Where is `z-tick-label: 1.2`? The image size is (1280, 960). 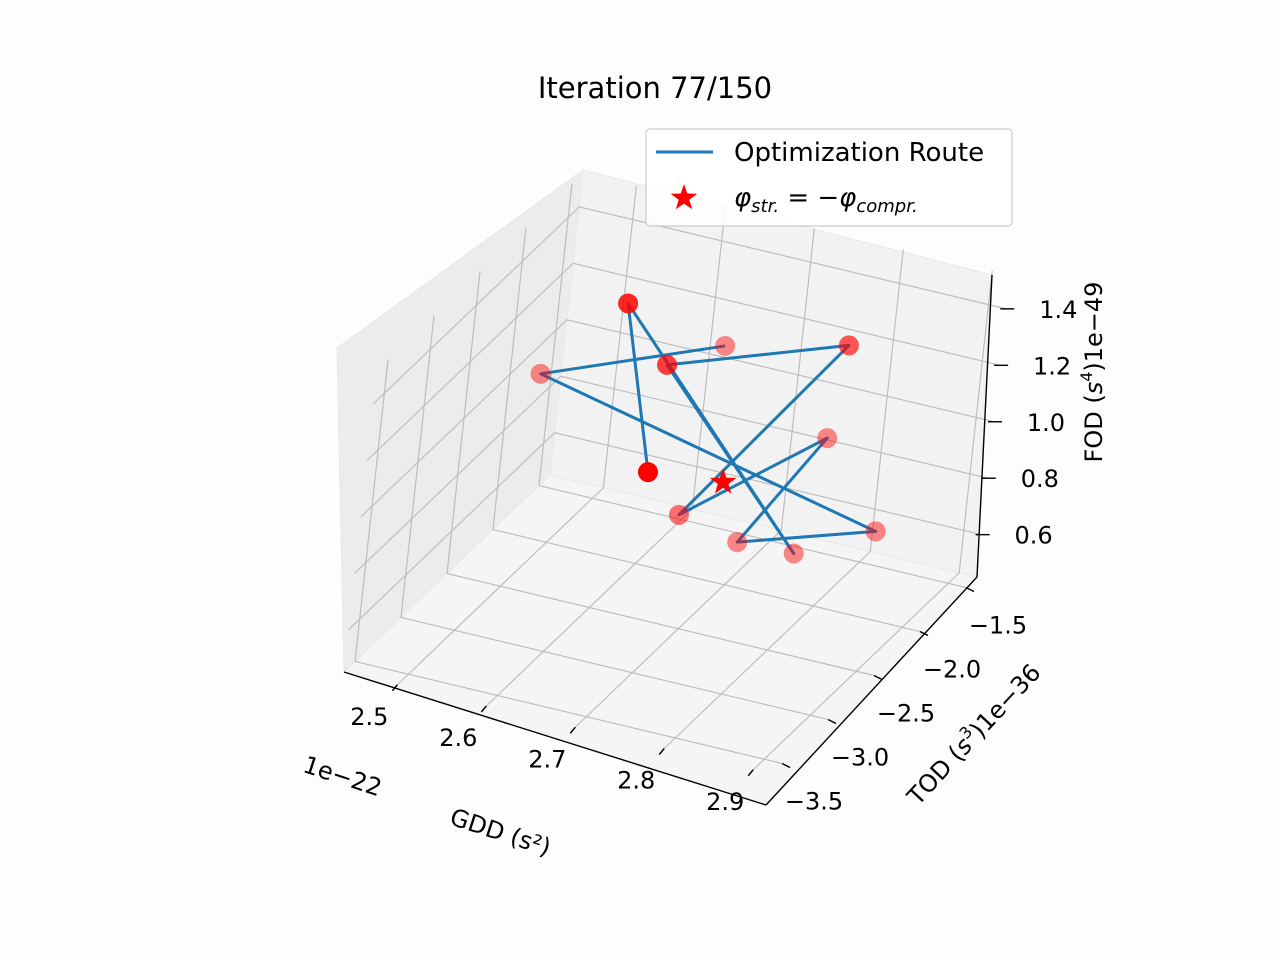
z-tick-label: 1.2 is located at coordinates (1052, 366).